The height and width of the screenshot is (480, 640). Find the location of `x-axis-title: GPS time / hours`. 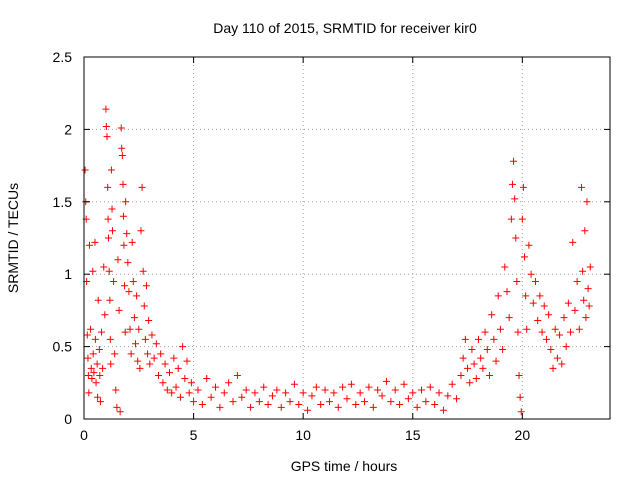

x-axis-title: GPS time / hours is located at coordinates (344, 466).